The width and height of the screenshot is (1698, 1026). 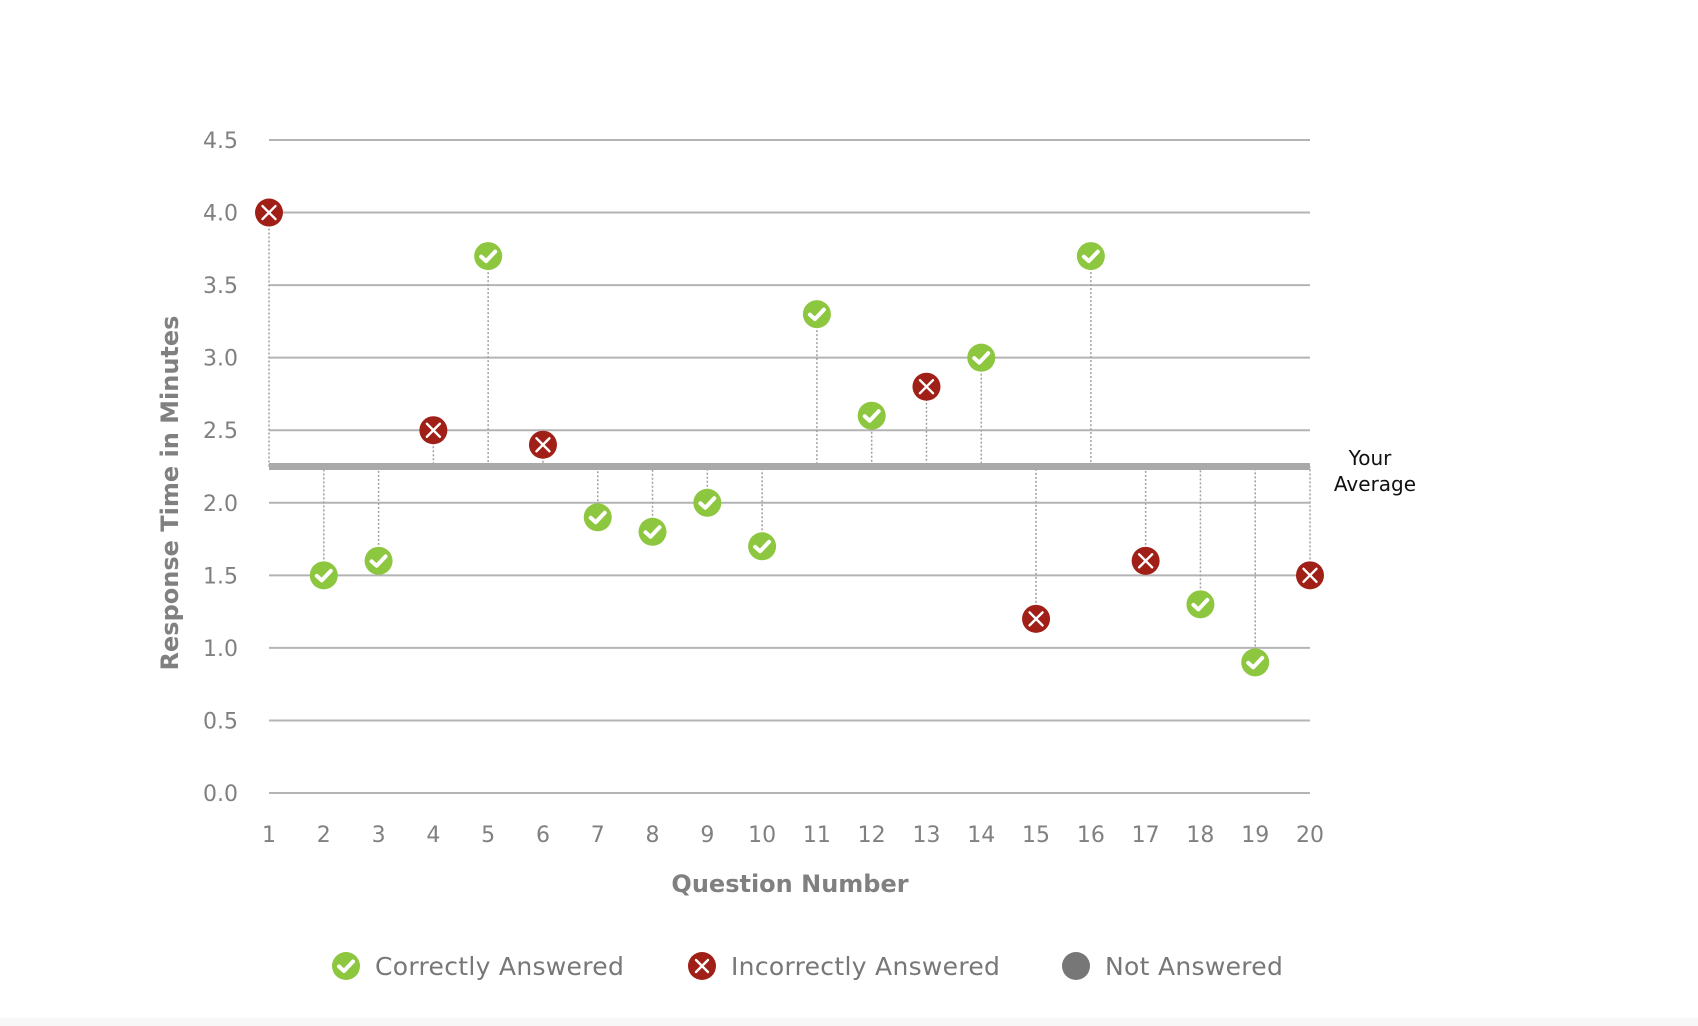 What do you see at coordinates (1200, 835) in the screenshot?
I see `x-tick-label: 18` at bounding box center [1200, 835].